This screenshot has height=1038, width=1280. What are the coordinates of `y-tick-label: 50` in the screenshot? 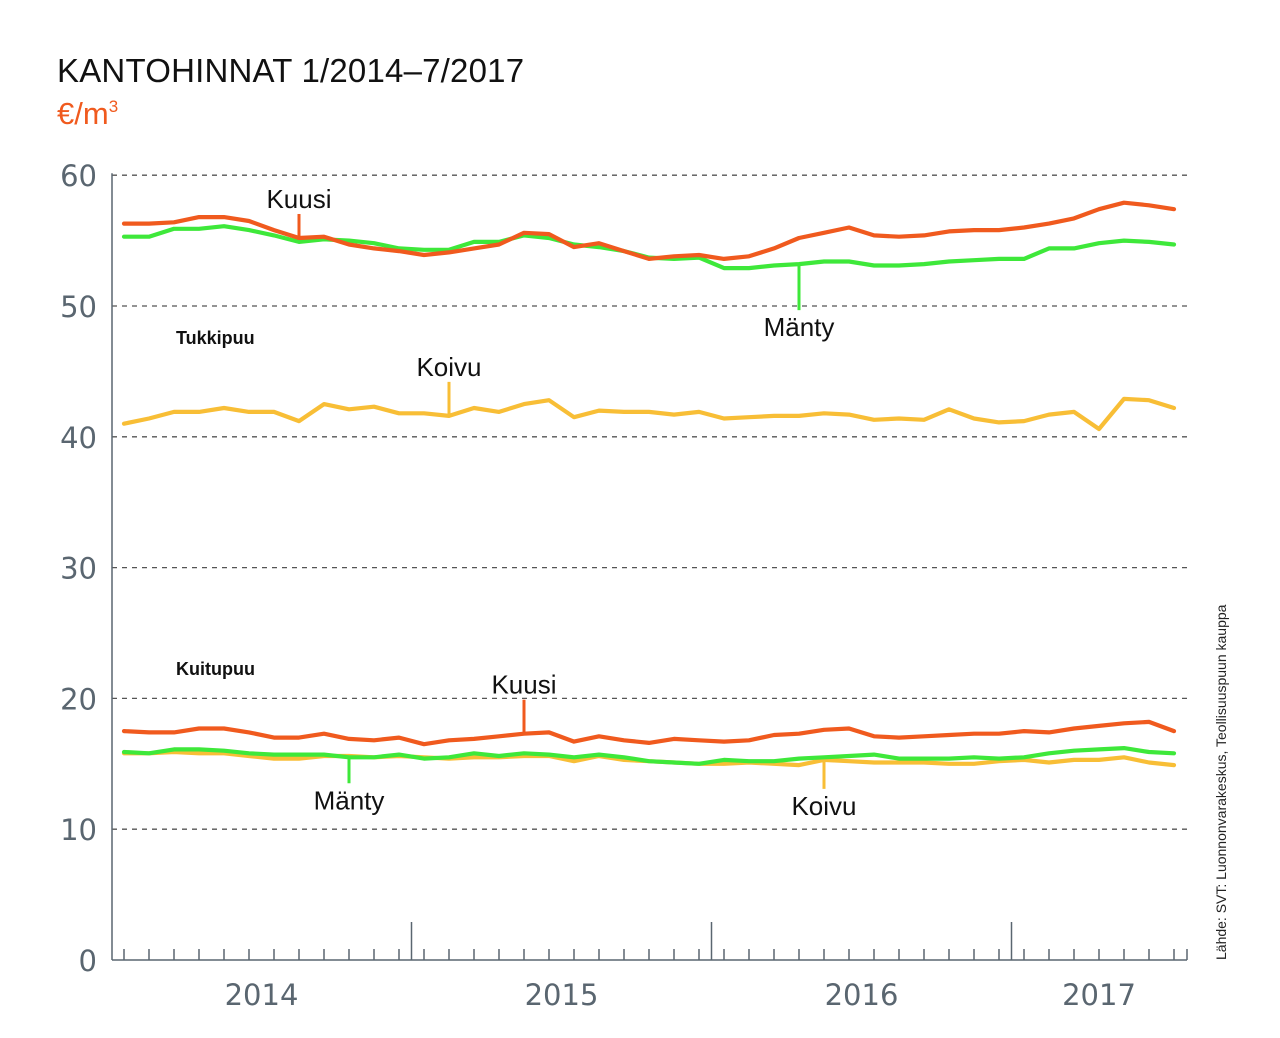 It's located at (78, 307).